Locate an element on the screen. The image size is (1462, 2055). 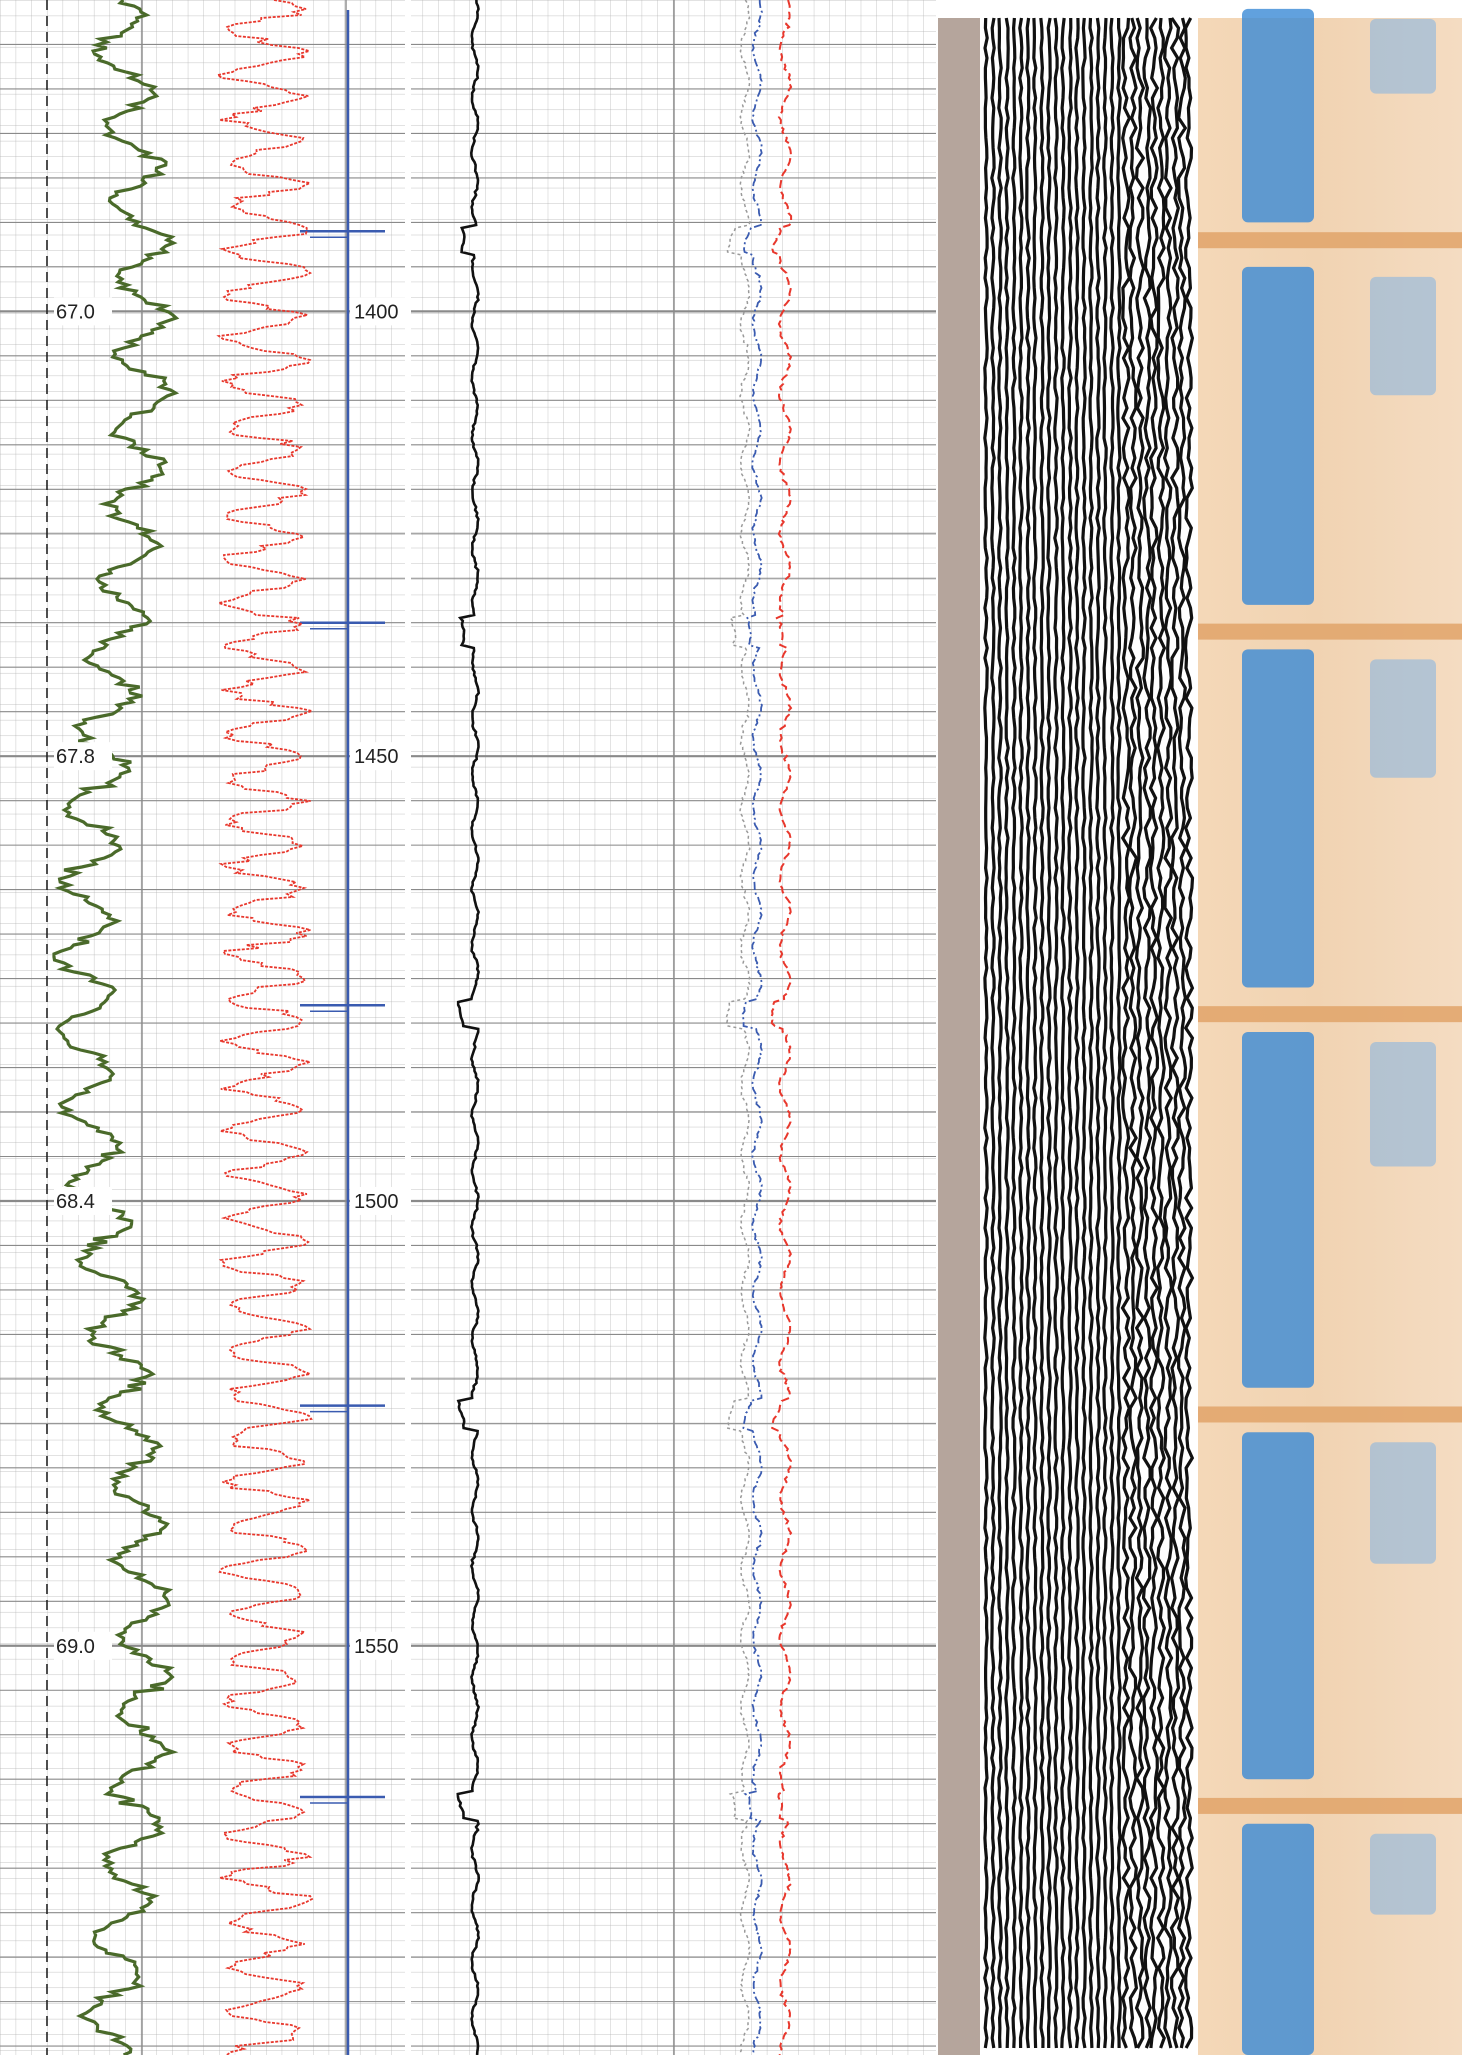
track2-red-curve is located at coordinates (265, 1027).